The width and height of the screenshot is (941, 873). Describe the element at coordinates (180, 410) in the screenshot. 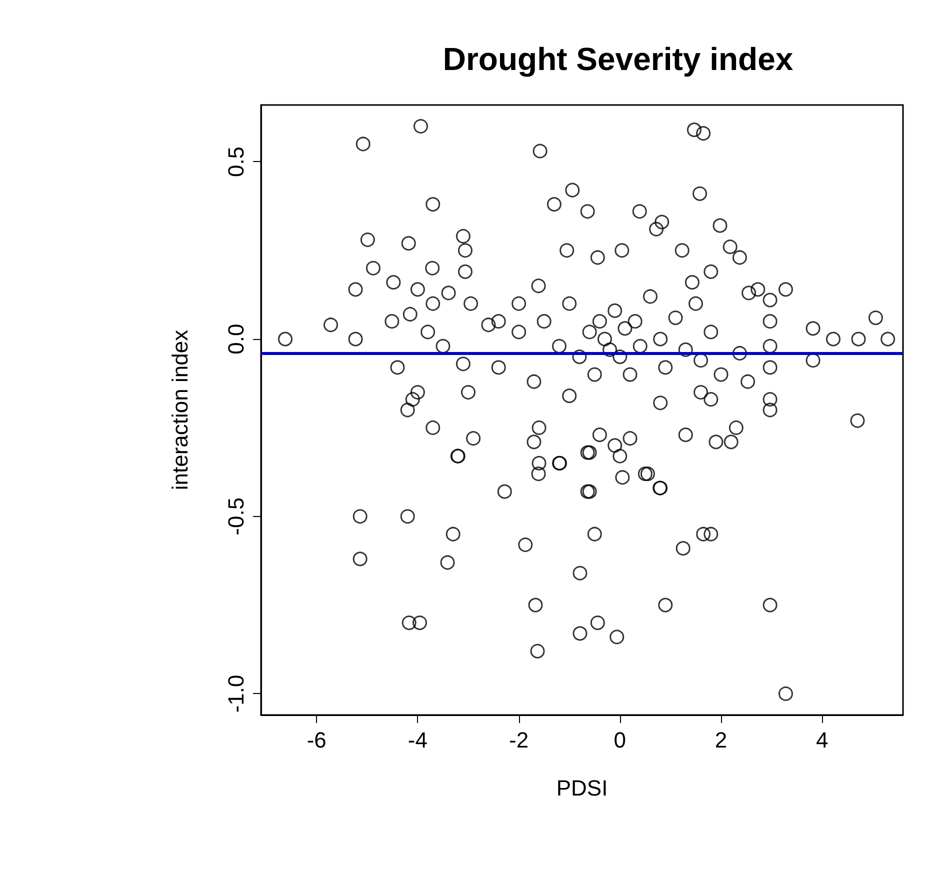

I see `y-axis-title: interaction index` at that location.